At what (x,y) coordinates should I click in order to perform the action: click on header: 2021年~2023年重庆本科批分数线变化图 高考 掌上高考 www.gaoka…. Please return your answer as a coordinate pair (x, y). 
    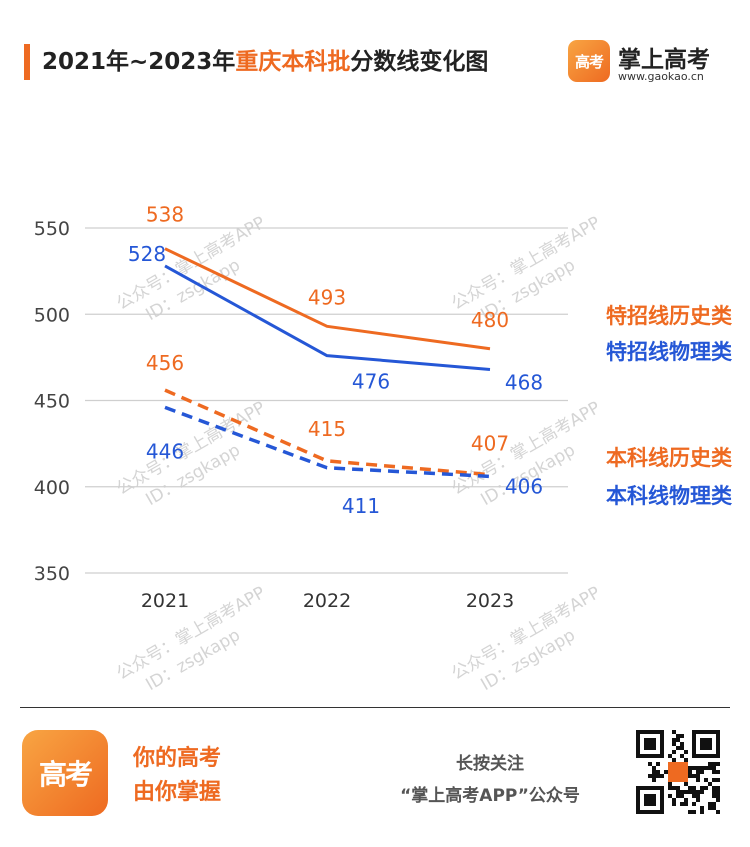
    Looking at the image, I should click on (375, 50).